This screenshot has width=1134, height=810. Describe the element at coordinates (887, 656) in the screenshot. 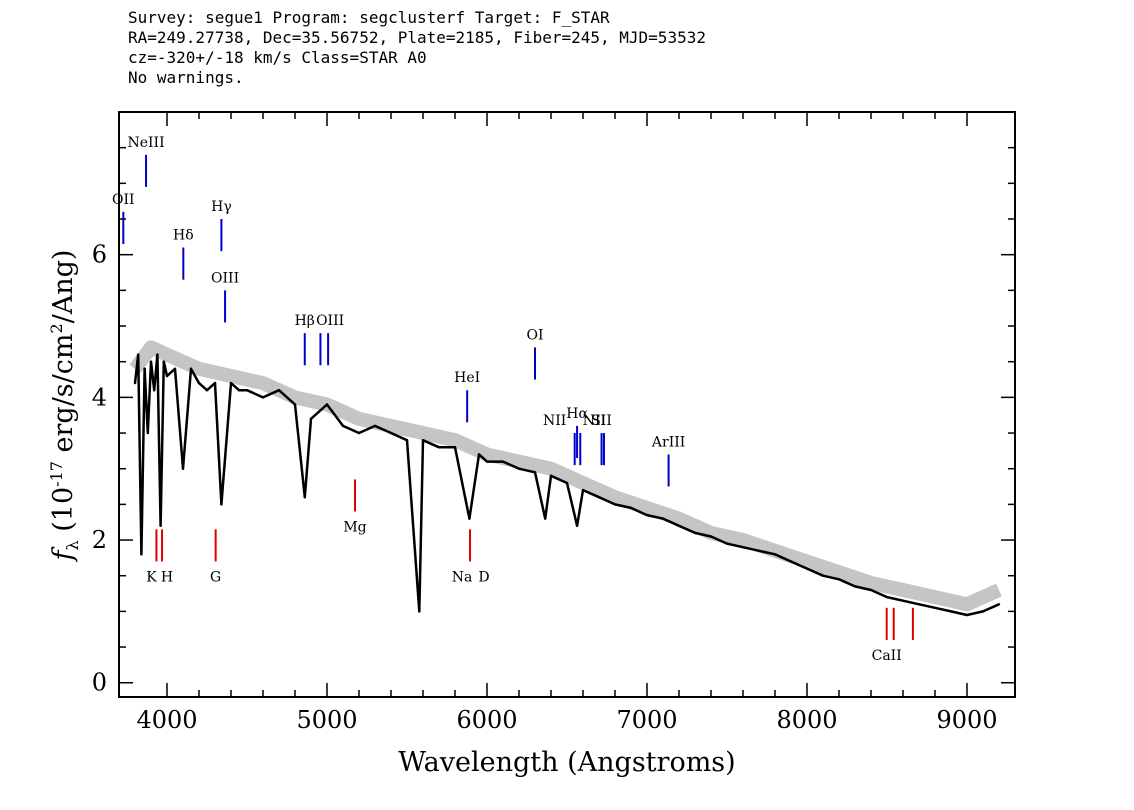

I see `absorption-line-label: CaII` at that location.